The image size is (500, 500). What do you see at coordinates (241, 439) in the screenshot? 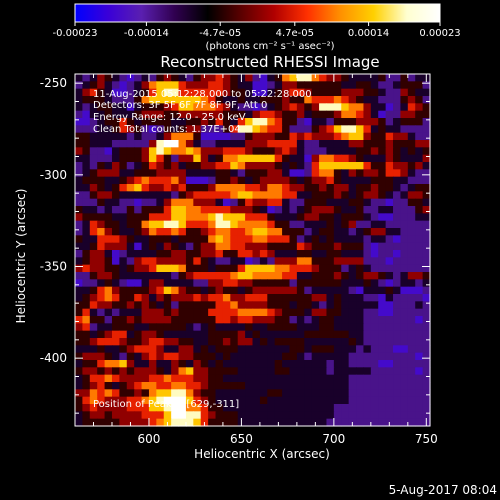
I see `x-tick-label: 650` at bounding box center [241, 439].